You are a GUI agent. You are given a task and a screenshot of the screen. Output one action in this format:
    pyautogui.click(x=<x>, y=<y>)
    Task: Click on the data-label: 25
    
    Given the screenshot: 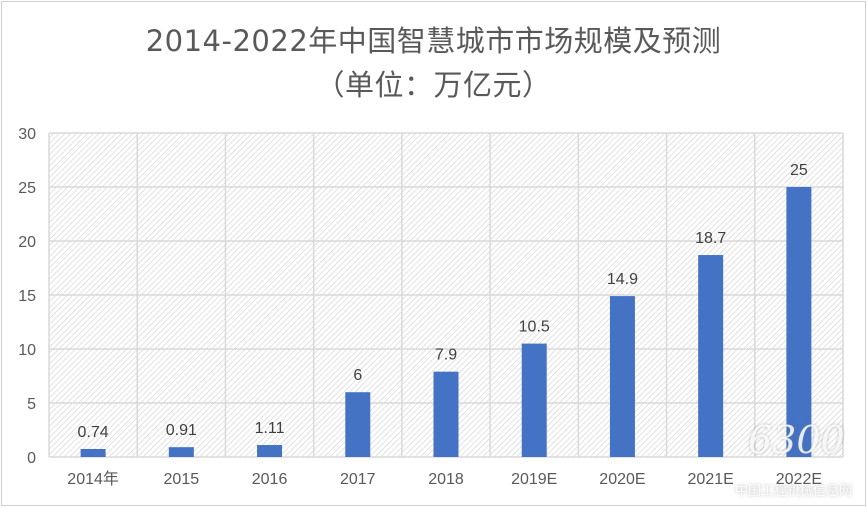 What is the action you would take?
    pyautogui.click(x=799, y=170)
    